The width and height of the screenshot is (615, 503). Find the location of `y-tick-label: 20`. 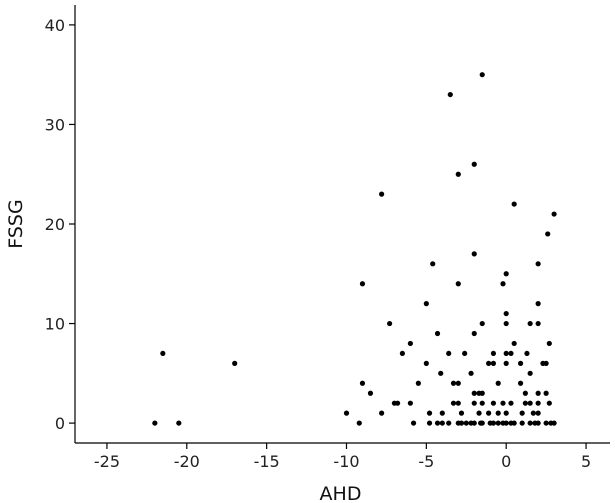

y-tick-label: 20 is located at coordinates (55, 224).